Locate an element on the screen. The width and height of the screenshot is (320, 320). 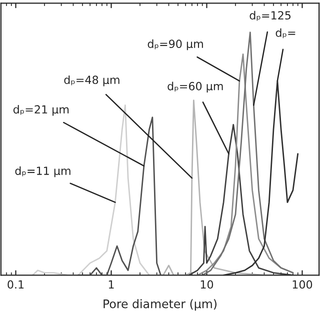
annotation: dₚ=48 μm is located at coordinates (92, 80).